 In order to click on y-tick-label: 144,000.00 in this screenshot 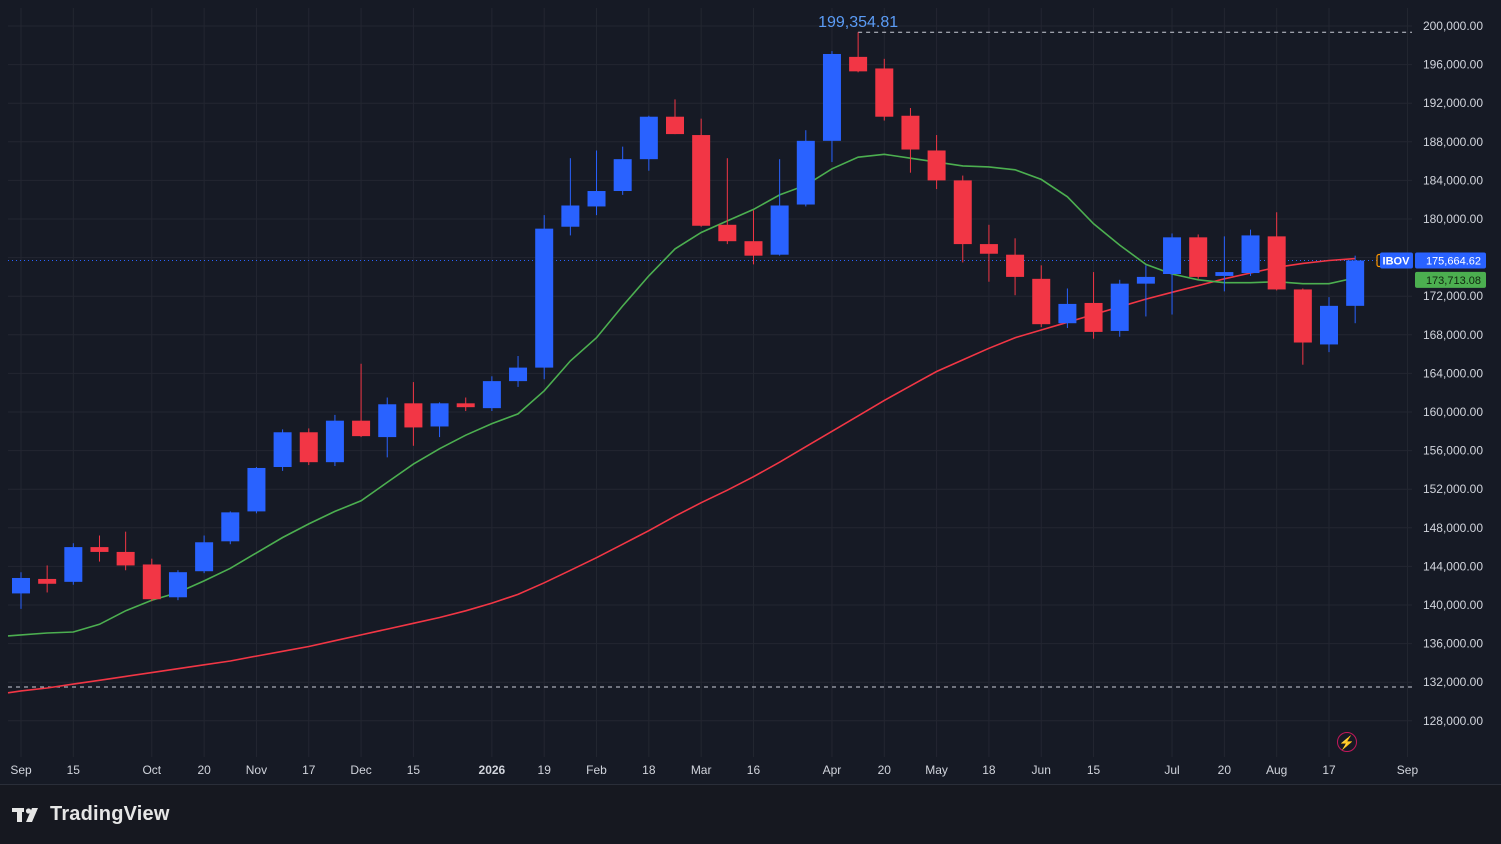, I will do `click(1453, 566)`.